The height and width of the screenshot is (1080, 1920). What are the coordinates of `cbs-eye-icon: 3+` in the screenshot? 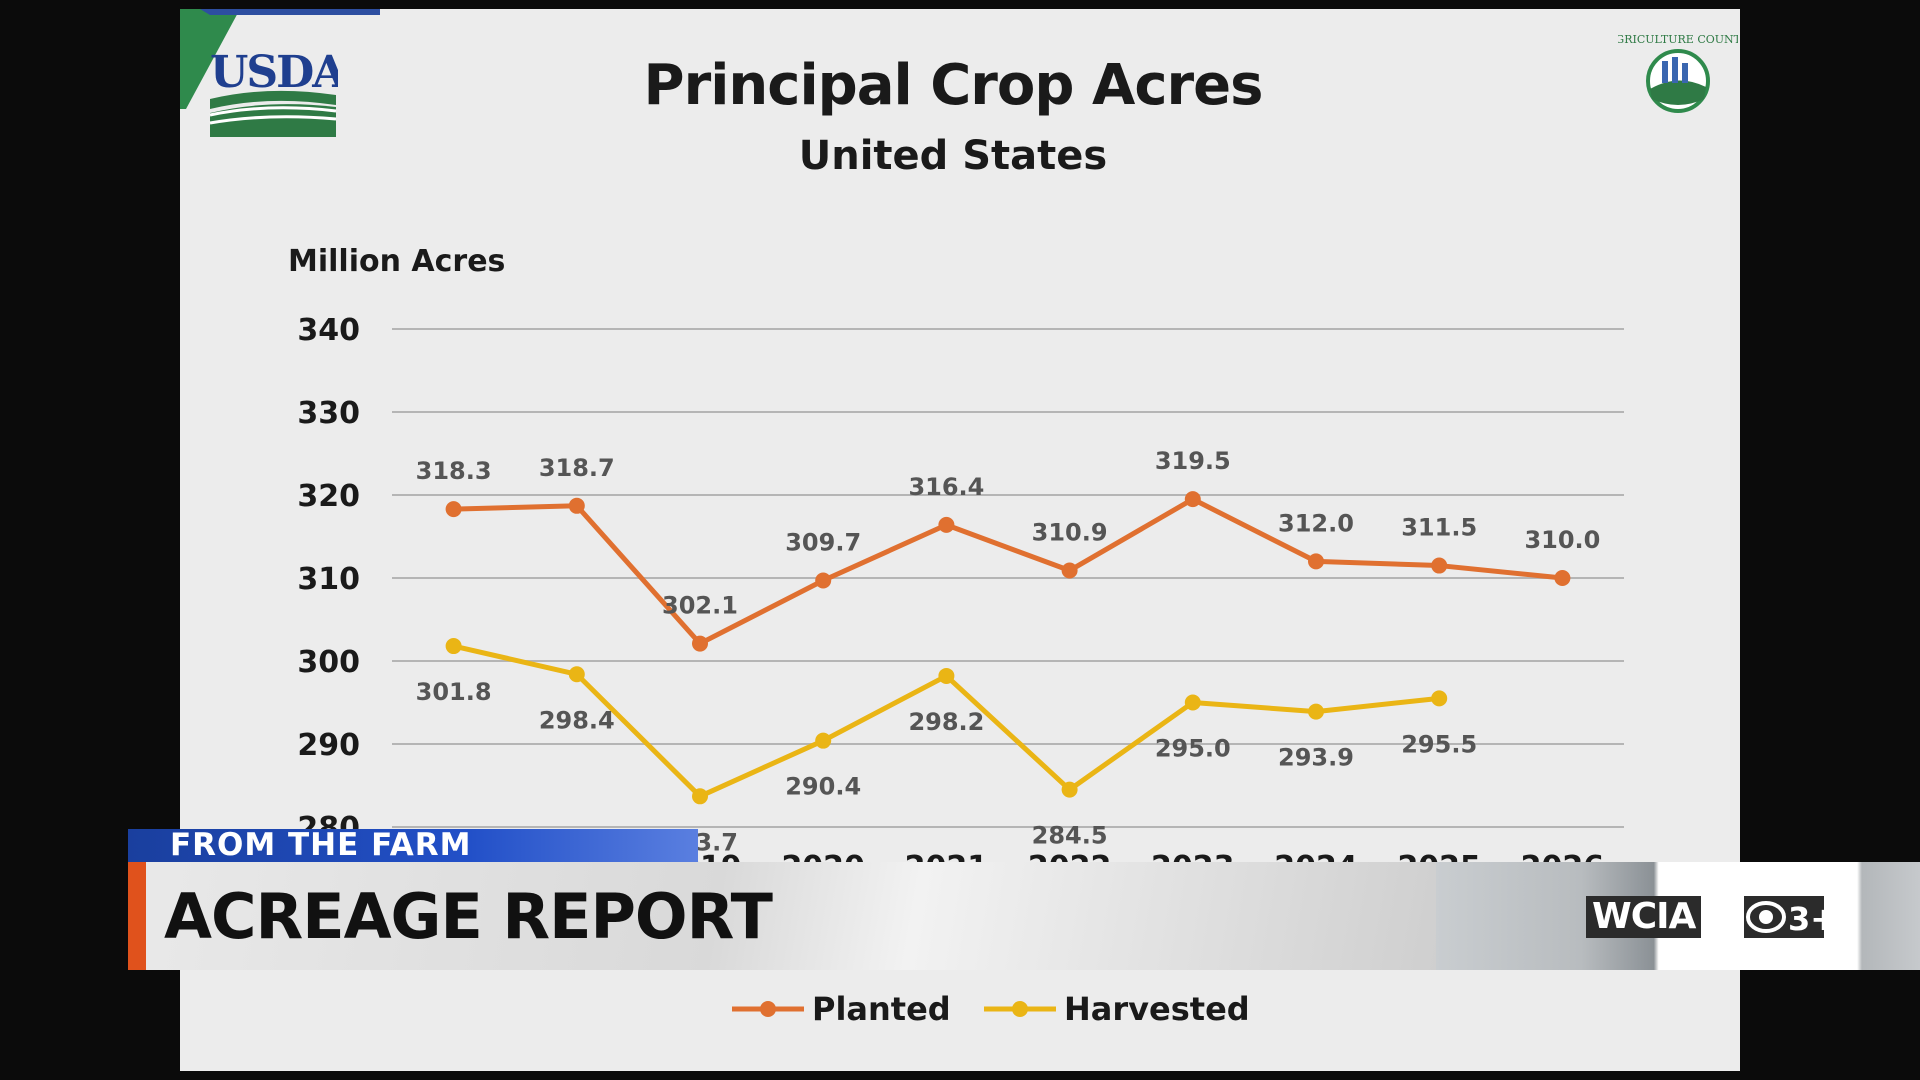 It's located at (1790, 917).